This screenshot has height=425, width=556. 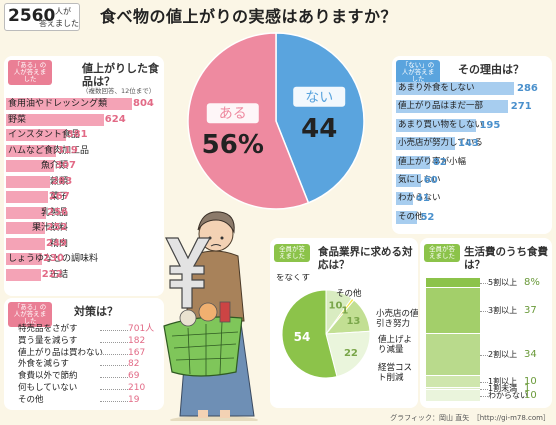 What do you see at coordinates (503, 310) in the screenshot?
I see `foodcost-label-1: 3割以上` at bounding box center [503, 310].